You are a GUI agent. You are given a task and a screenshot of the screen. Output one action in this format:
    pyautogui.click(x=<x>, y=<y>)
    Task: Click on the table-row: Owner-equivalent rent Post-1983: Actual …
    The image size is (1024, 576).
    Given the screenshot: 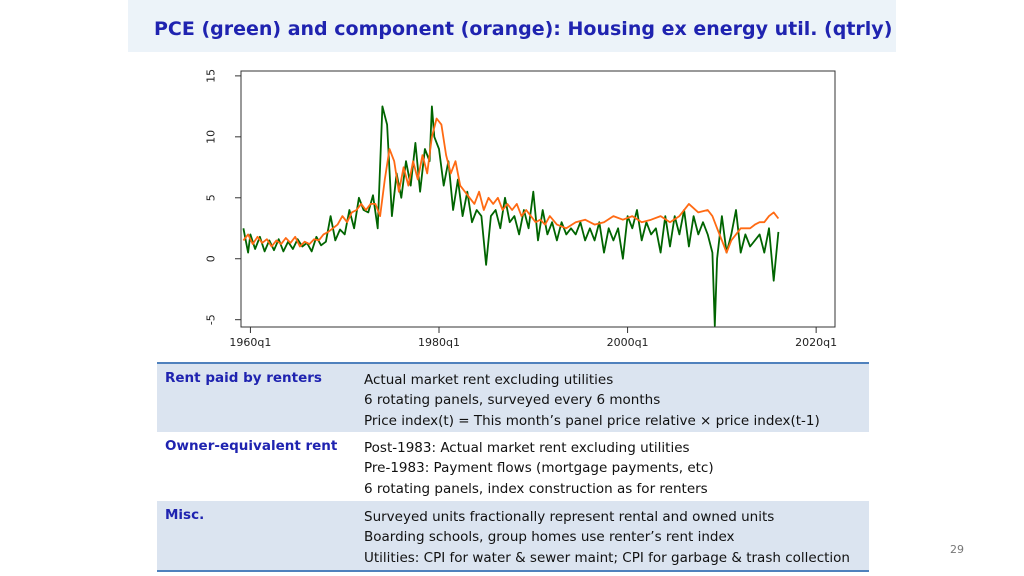 What is the action you would take?
    pyautogui.click(x=513, y=466)
    